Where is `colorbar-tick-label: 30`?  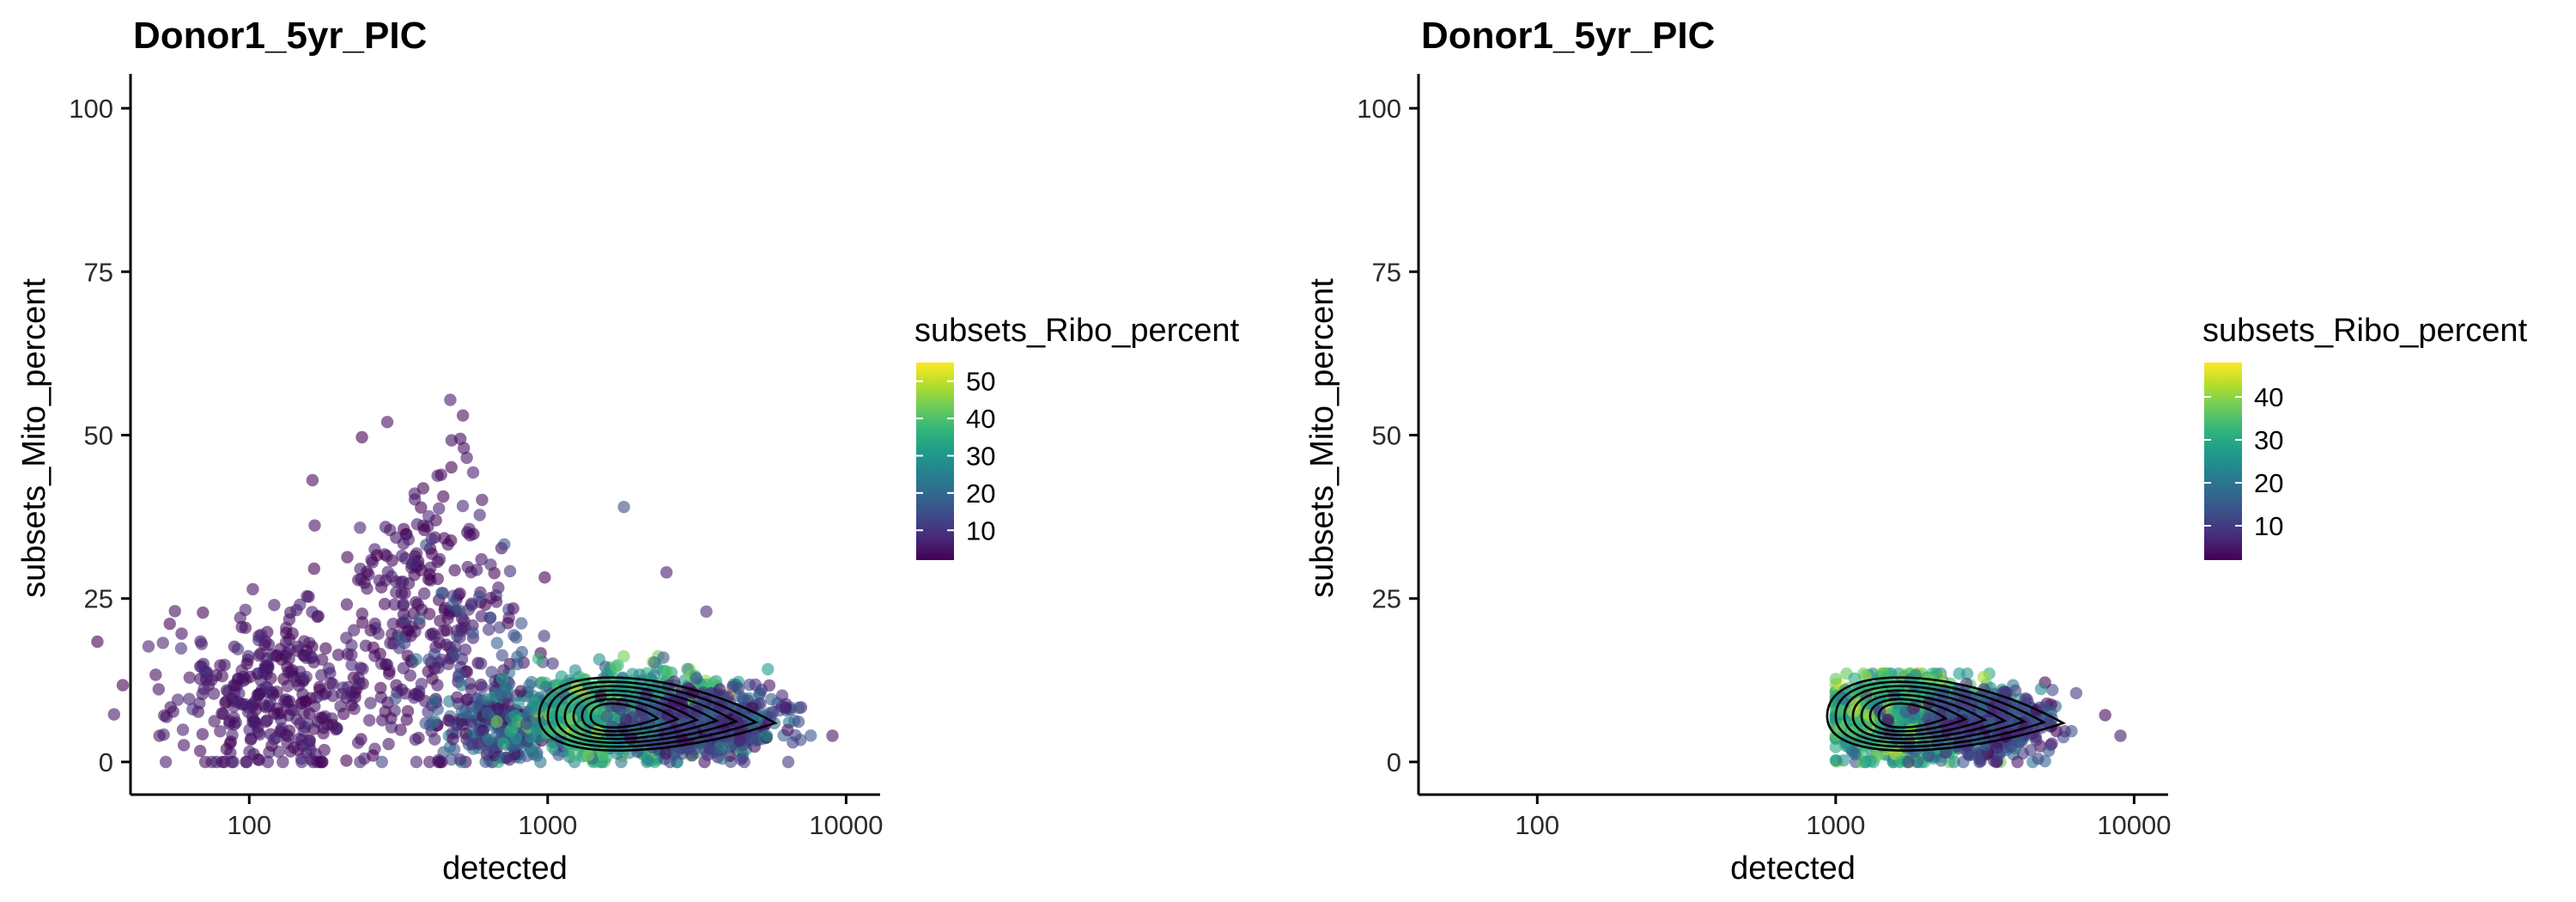
colorbar-tick-label: 30 is located at coordinates (980, 456).